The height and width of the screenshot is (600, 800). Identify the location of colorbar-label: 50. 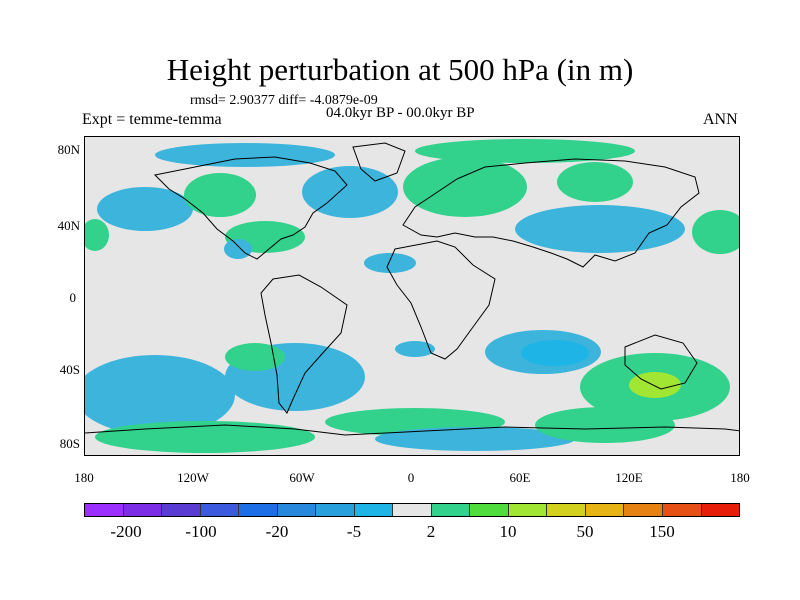
(585, 531).